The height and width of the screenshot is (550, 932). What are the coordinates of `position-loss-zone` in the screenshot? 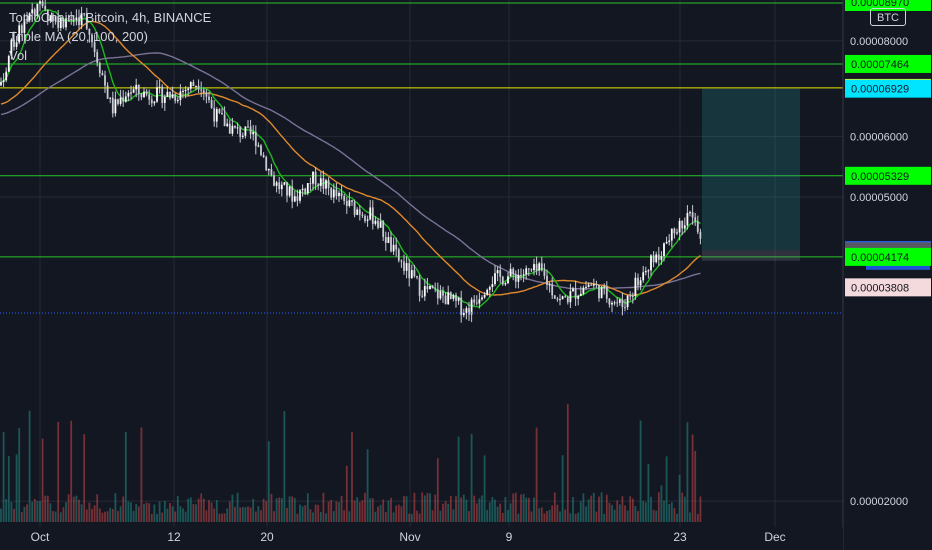 It's located at (751, 255).